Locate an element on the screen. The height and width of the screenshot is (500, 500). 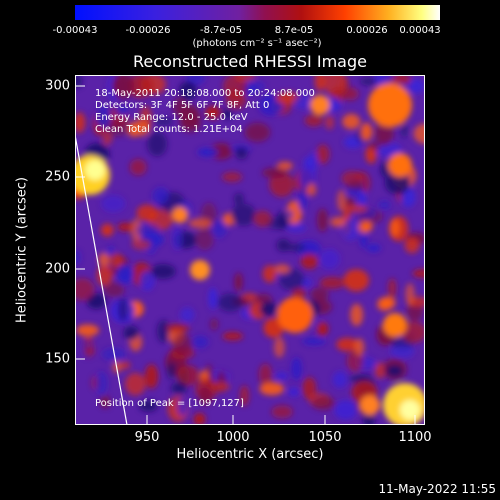
y-axis-label: Heliocentric Y (arcsec) is located at coordinates (22, 250).